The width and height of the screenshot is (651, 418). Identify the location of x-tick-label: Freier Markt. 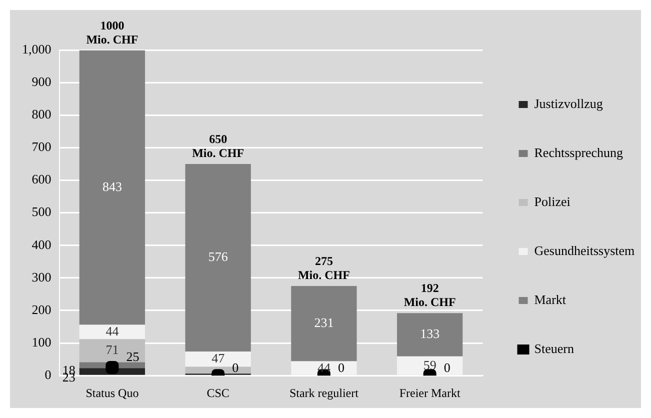
(430, 393).